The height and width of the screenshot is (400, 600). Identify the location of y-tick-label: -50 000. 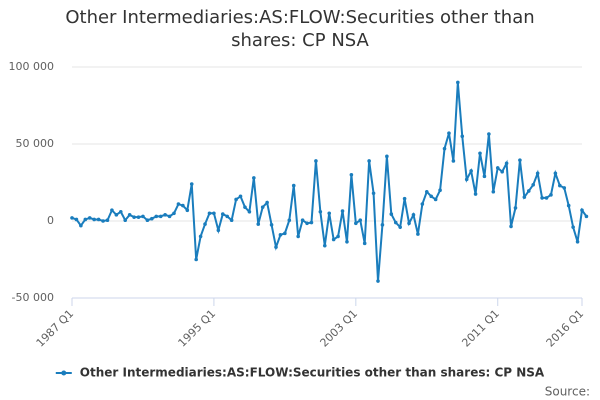
(33, 297).